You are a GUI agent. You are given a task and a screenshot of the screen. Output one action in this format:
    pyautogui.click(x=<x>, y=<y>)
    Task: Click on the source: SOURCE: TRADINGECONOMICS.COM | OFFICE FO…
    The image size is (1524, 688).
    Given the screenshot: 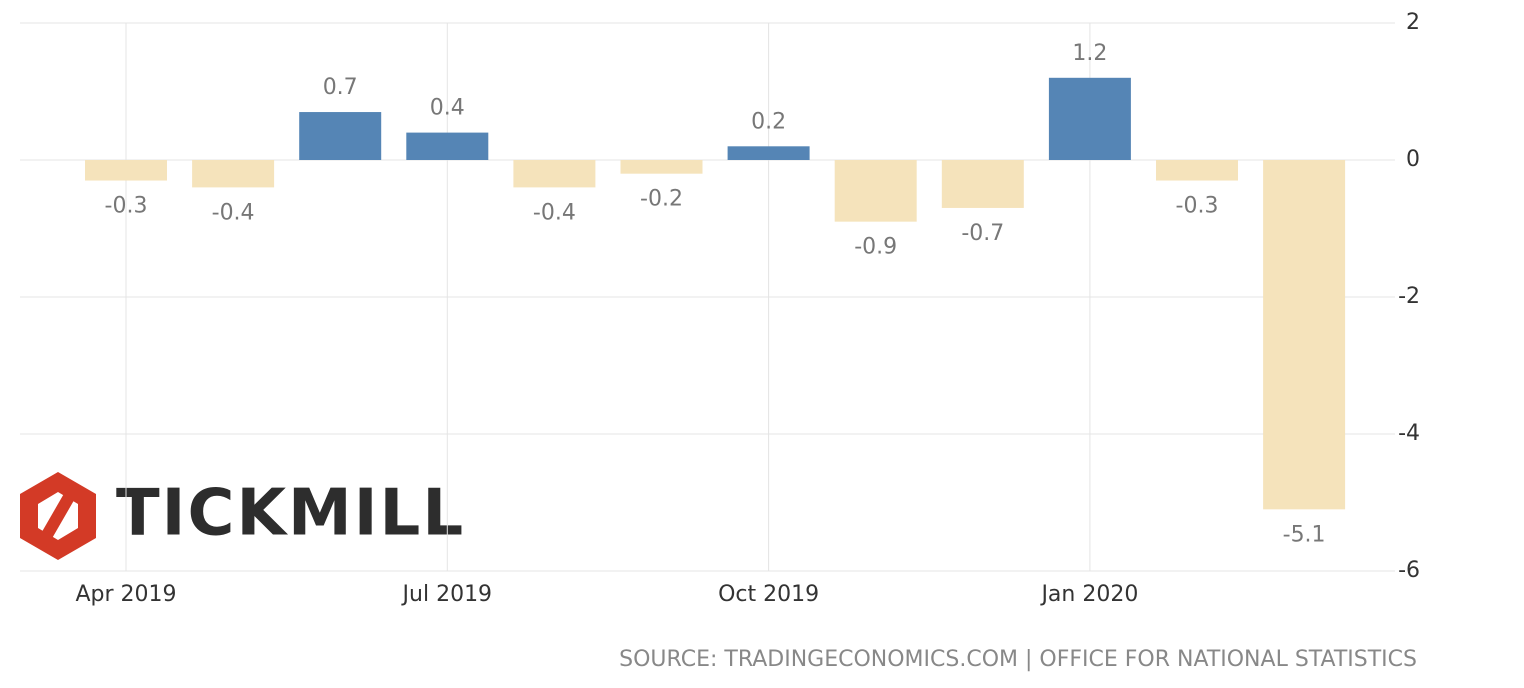 What is the action you would take?
    pyautogui.click(x=1018, y=659)
    